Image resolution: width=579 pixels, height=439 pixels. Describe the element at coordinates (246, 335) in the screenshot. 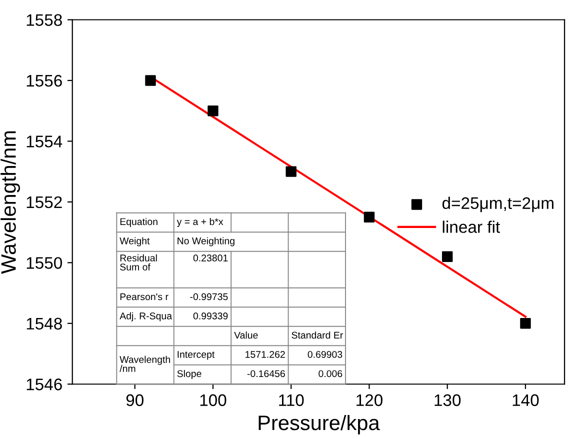

I see `annotation: Value` at that location.